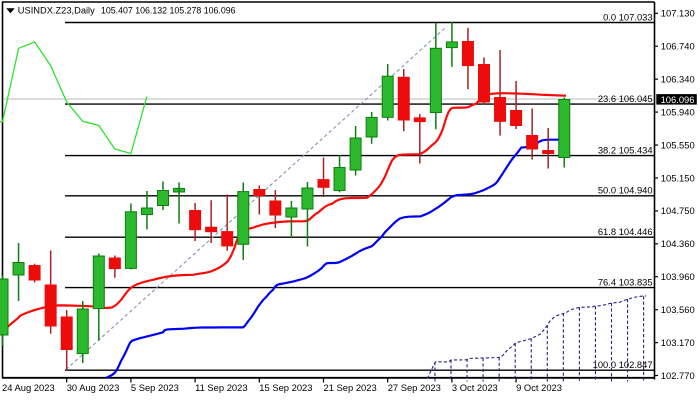 The height and width of the screenshot is (400, 700). I want to click on svg-text: 24 Aug 2023, so click(28, 387).